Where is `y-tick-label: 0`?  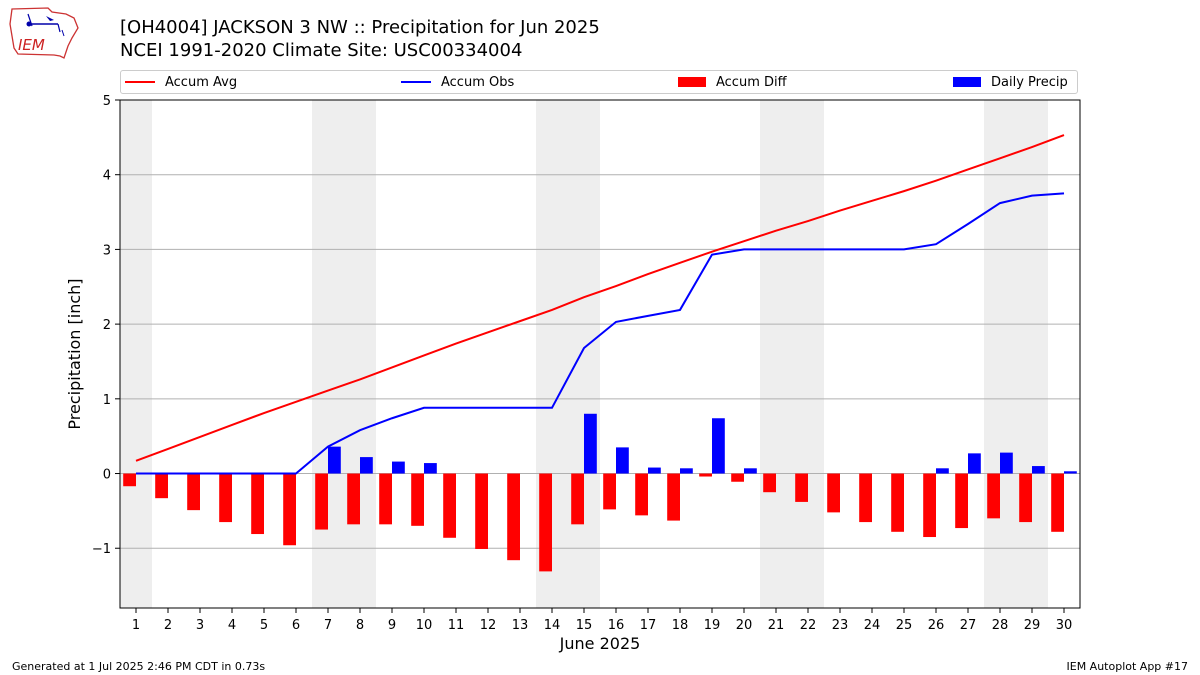
y-tick-label: 0 is located at coordinates (107, 475).